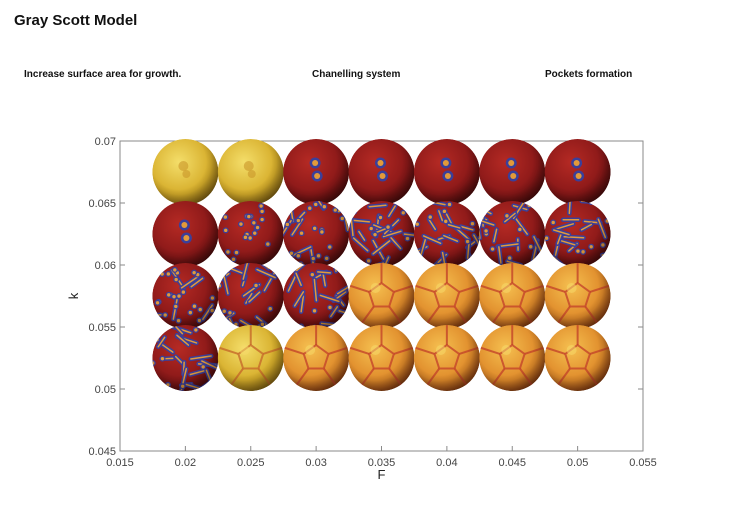 The width and height of the screenshot is (730, 516). Describe the element at coordinates (105, 266) in the screenshot. I see `y-tick-label: 0.06` at that location.